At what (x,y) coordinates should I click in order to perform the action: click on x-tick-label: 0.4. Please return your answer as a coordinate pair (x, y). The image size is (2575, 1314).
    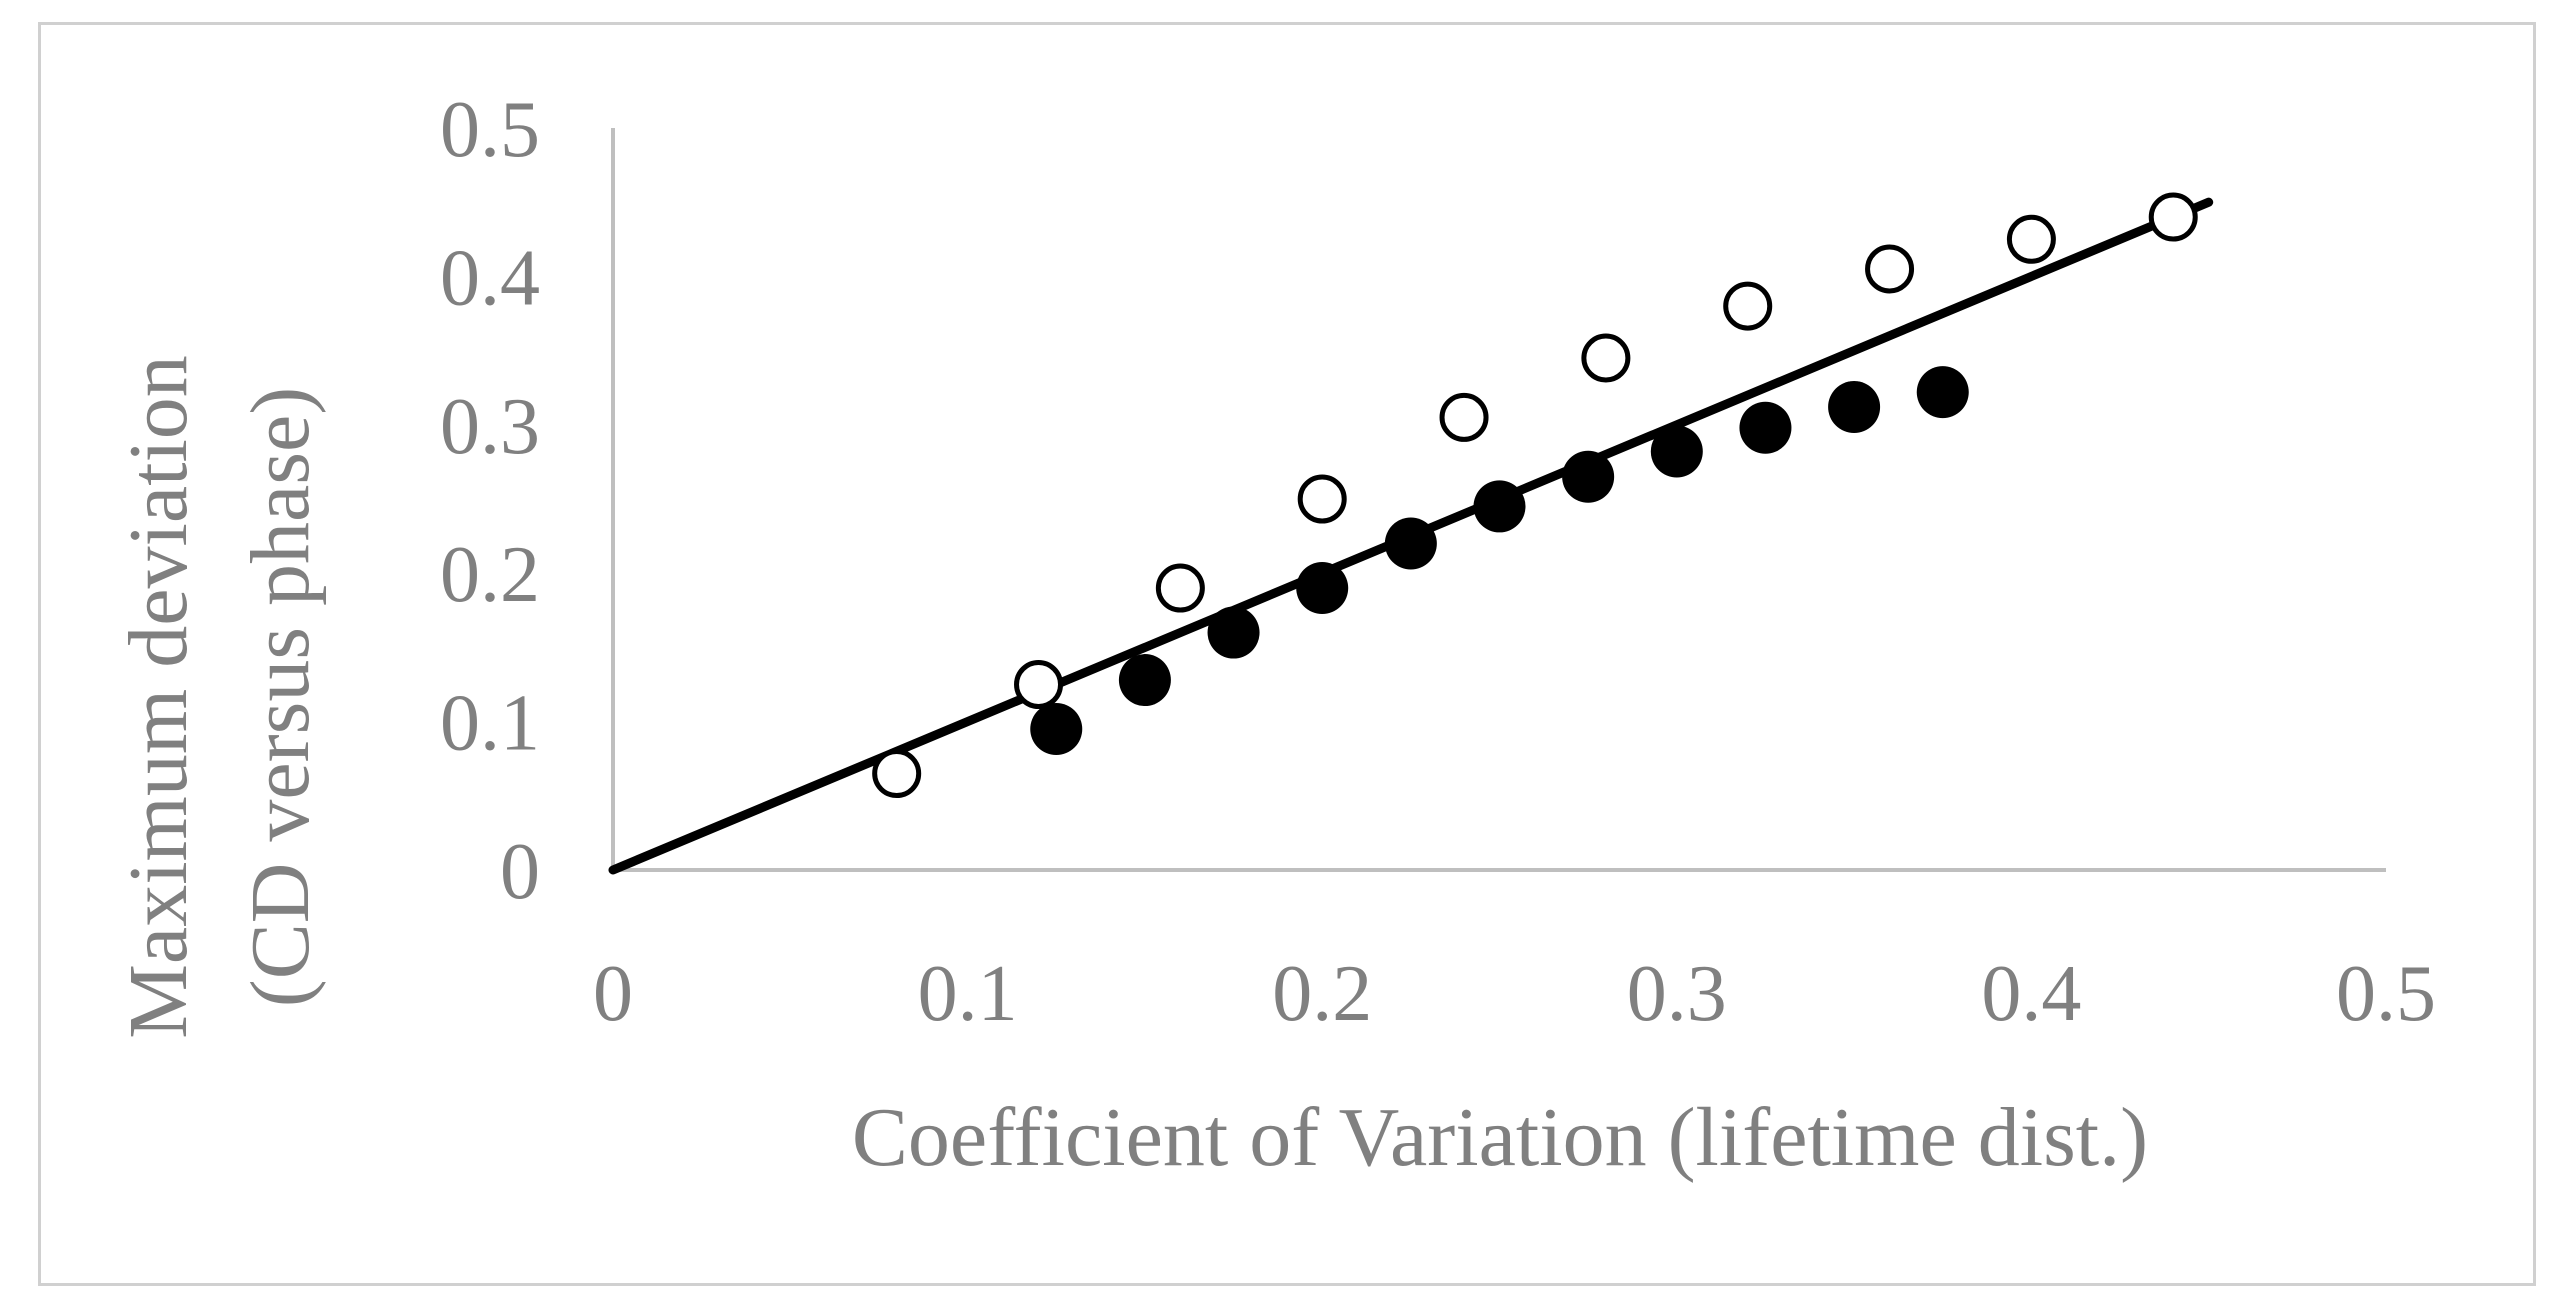
    Looking at the image, I should click on (2031, 994).